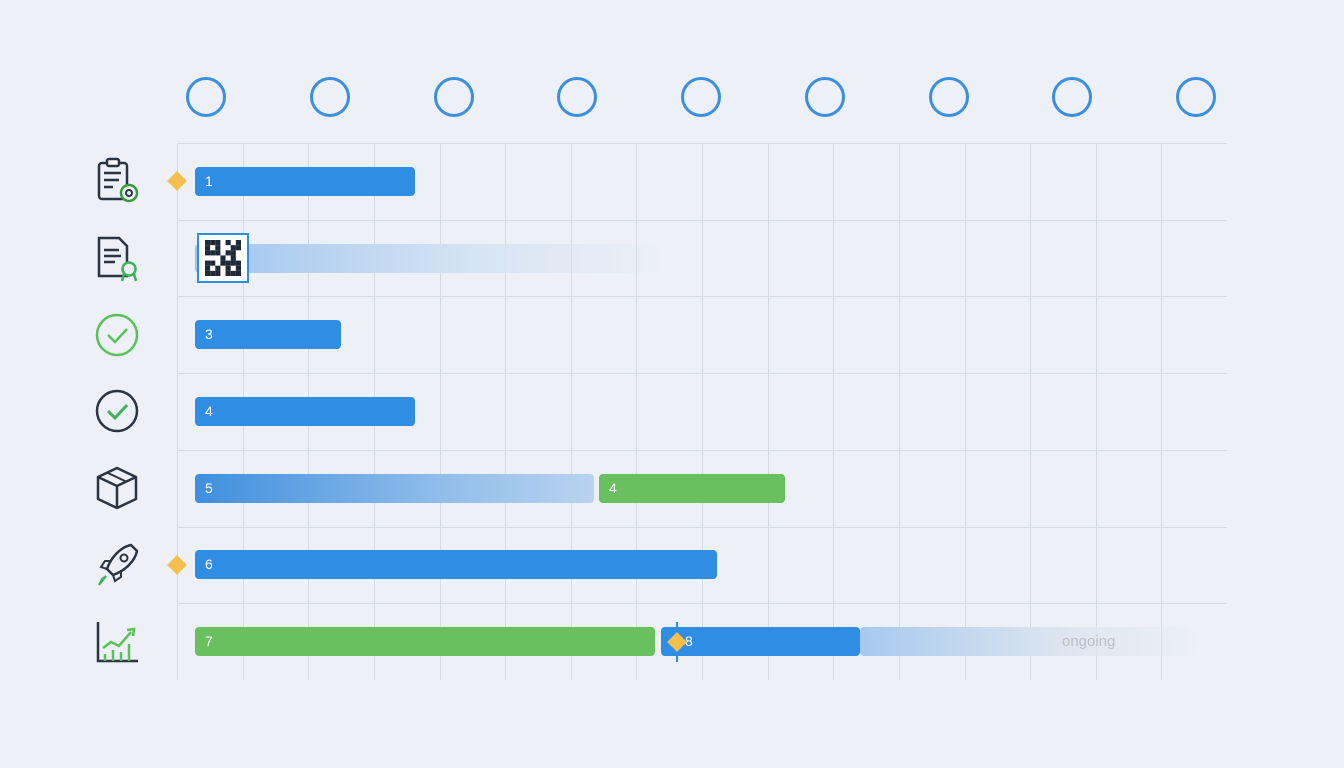 The width and height of the screenshot is (1344, 768). Describe the element at coordinates (209, 564) in the screenshot. I see `bar-label: 6` at that location.